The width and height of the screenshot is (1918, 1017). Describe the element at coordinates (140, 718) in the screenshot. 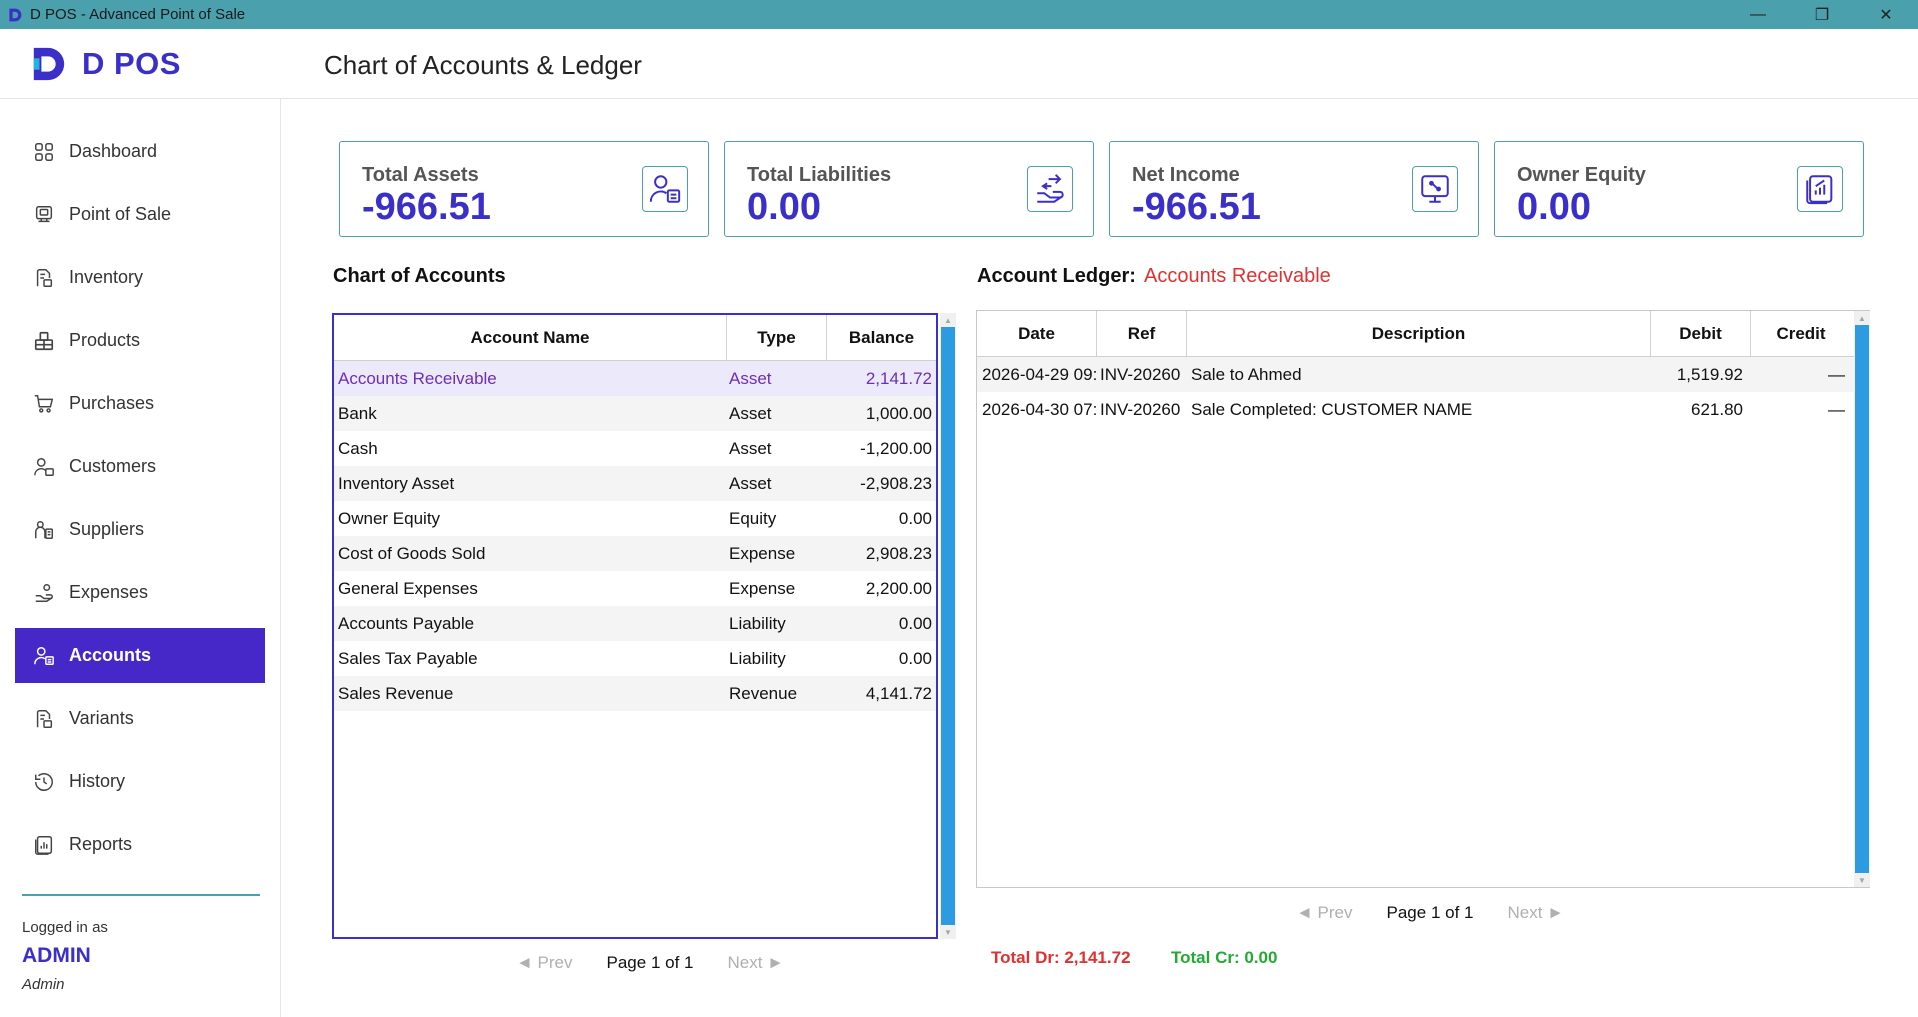

I see `sidebar-item-variants: Variants` at that location.